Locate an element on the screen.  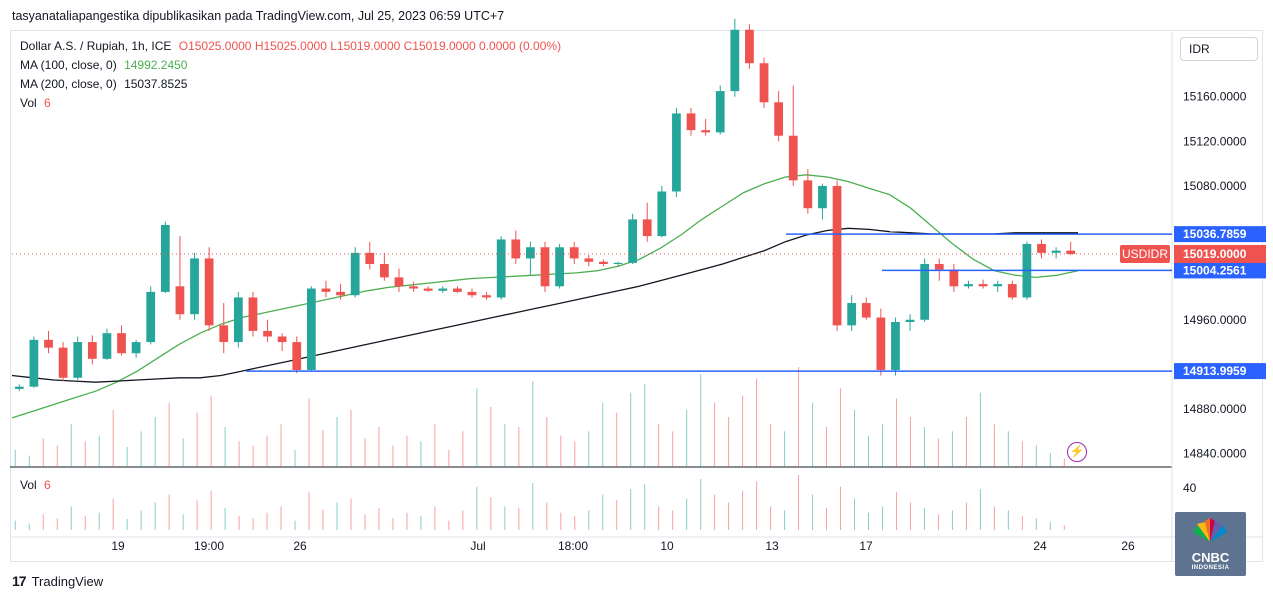
legend-ma100-row: MA (100, close, 0) 14992.2450 is located at coordinates (103, 65).